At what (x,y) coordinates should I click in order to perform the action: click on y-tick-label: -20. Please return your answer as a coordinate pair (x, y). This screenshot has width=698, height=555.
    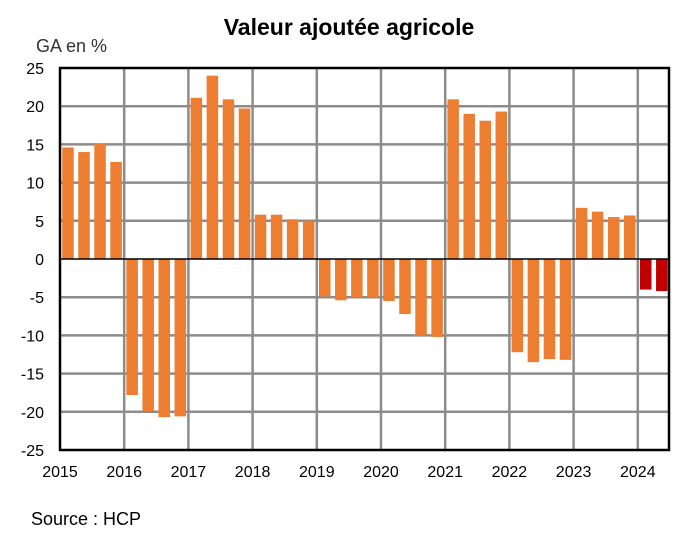
    Looking at the image, I should click on (32, 413).